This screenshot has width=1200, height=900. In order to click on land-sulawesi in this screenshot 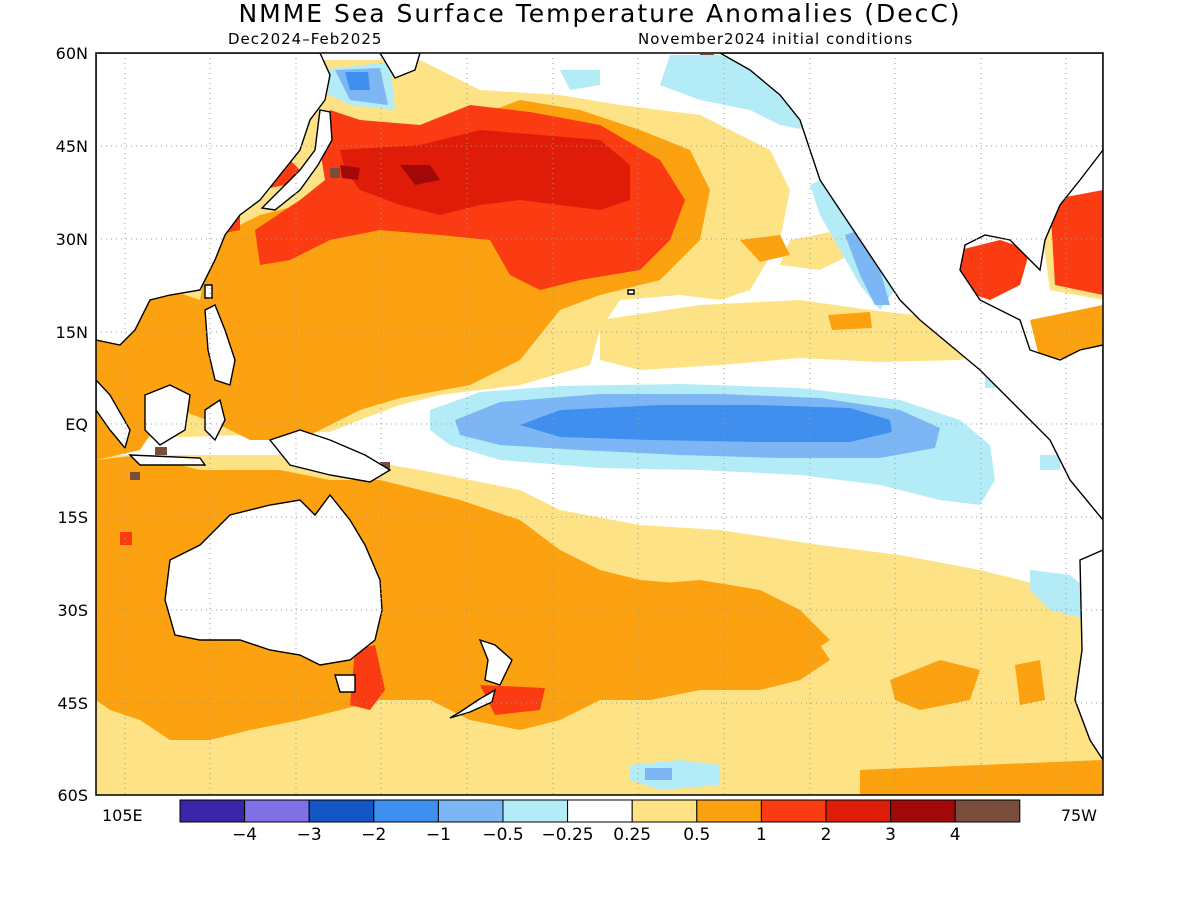, I will do `click(215, 420)`.